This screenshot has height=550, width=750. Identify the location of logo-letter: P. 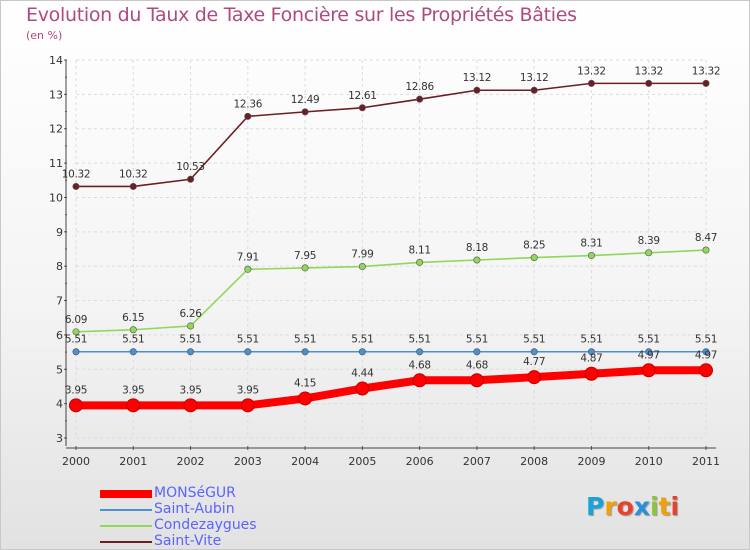
(595, 506).